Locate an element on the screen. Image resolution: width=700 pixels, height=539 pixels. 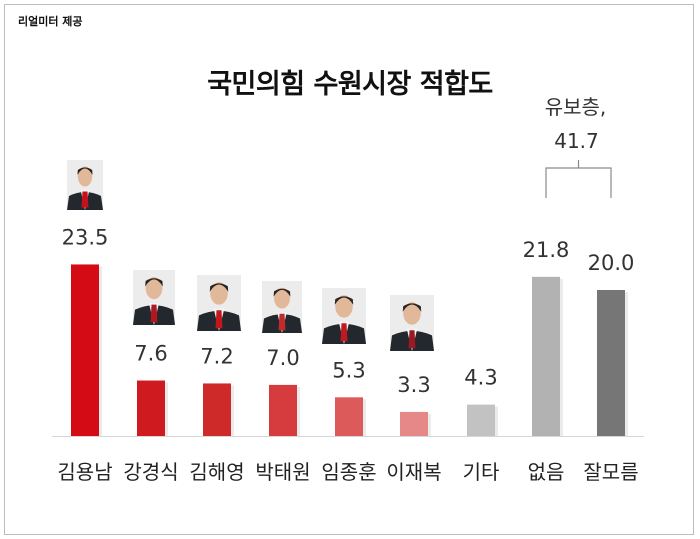
reserve-label: 유보층, is located at coordinates (576, 107).